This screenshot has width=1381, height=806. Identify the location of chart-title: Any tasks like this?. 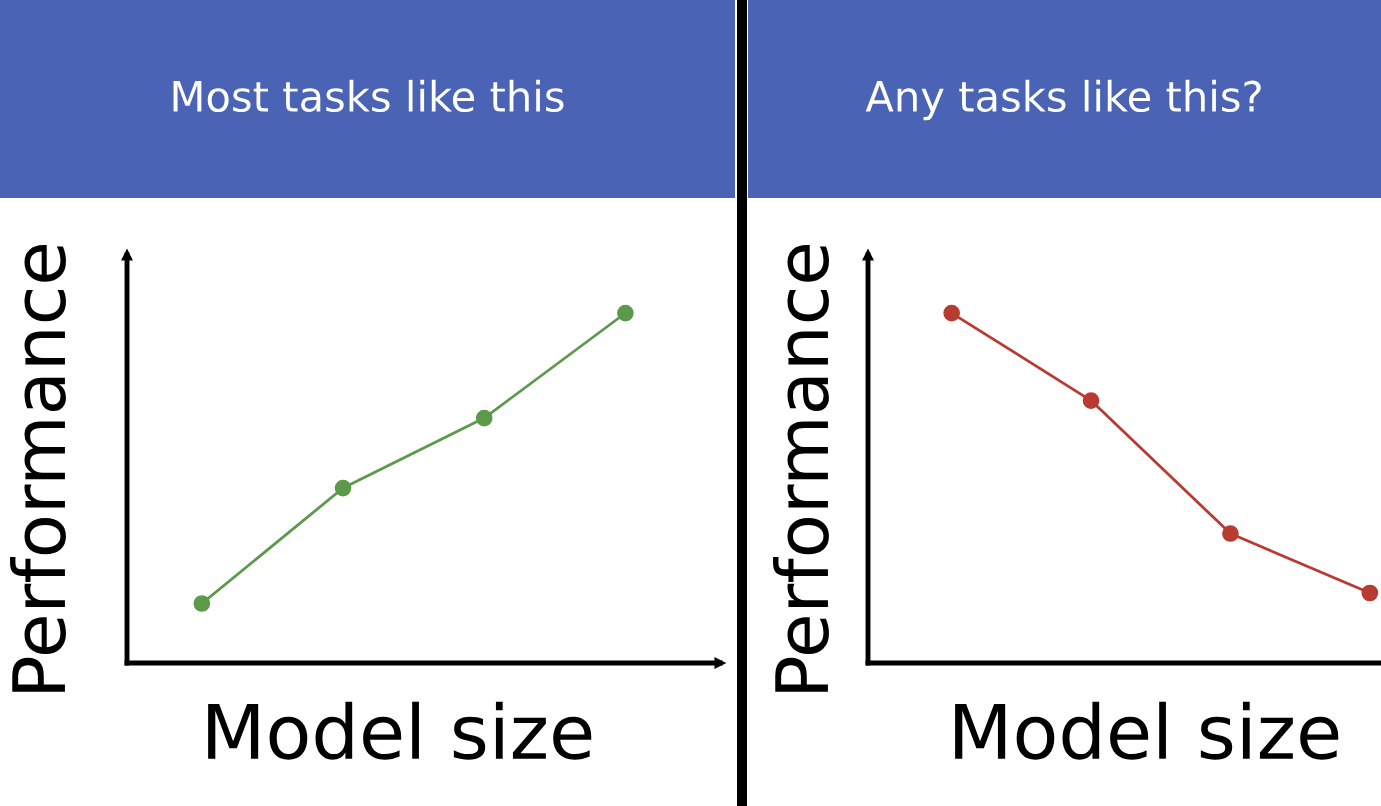
(1063, 100).